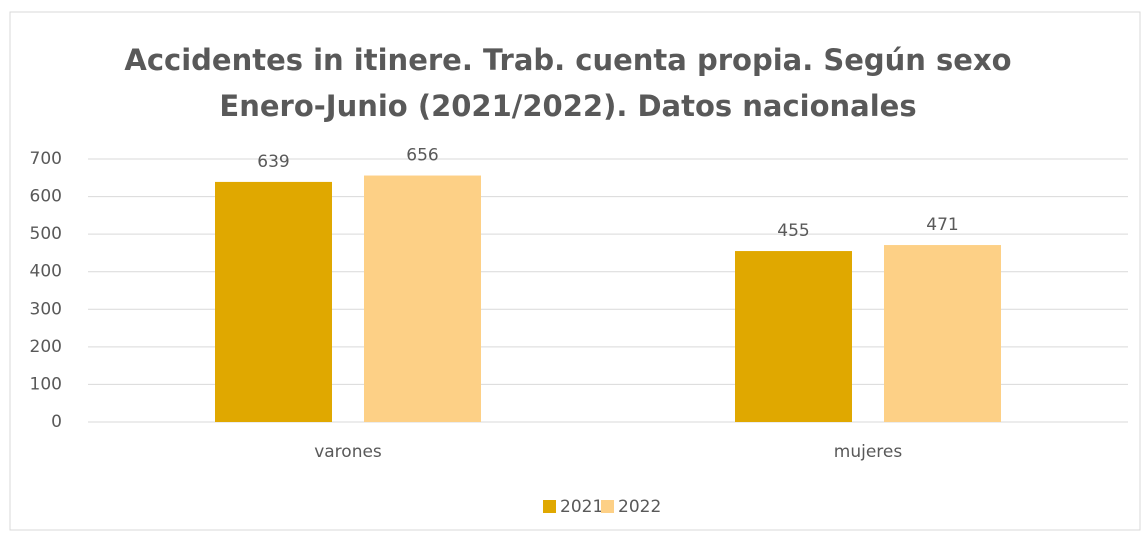  I want to click on y-tick-label: 300, so click(46, 309).